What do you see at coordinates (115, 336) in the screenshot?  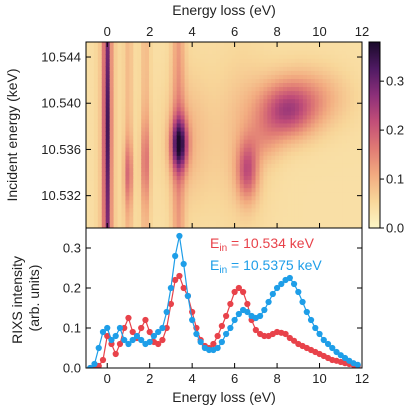 I see `data-point-blue` at bounding box center [115, 336].